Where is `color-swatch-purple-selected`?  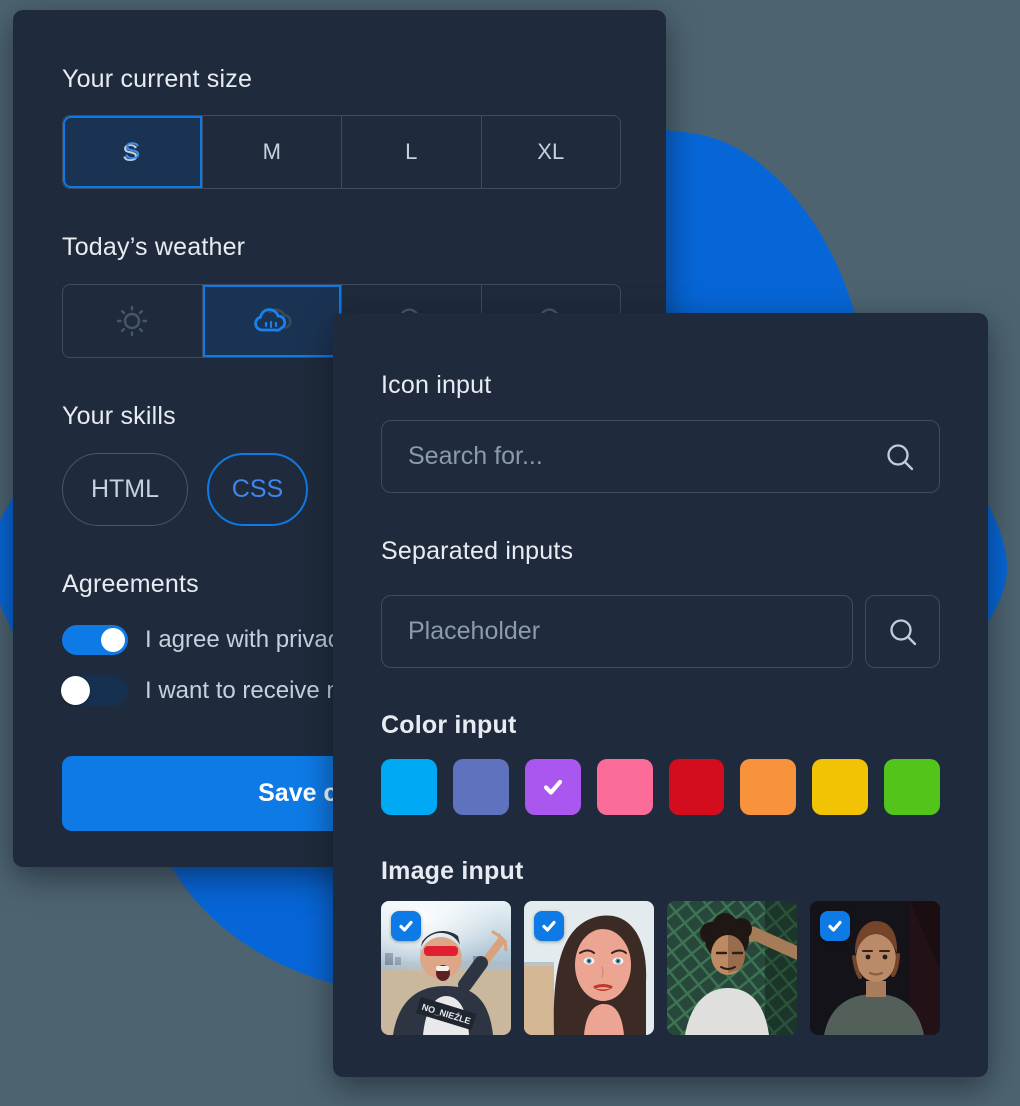 color-swatch-purple-selected is located at coordinates (552, 787).